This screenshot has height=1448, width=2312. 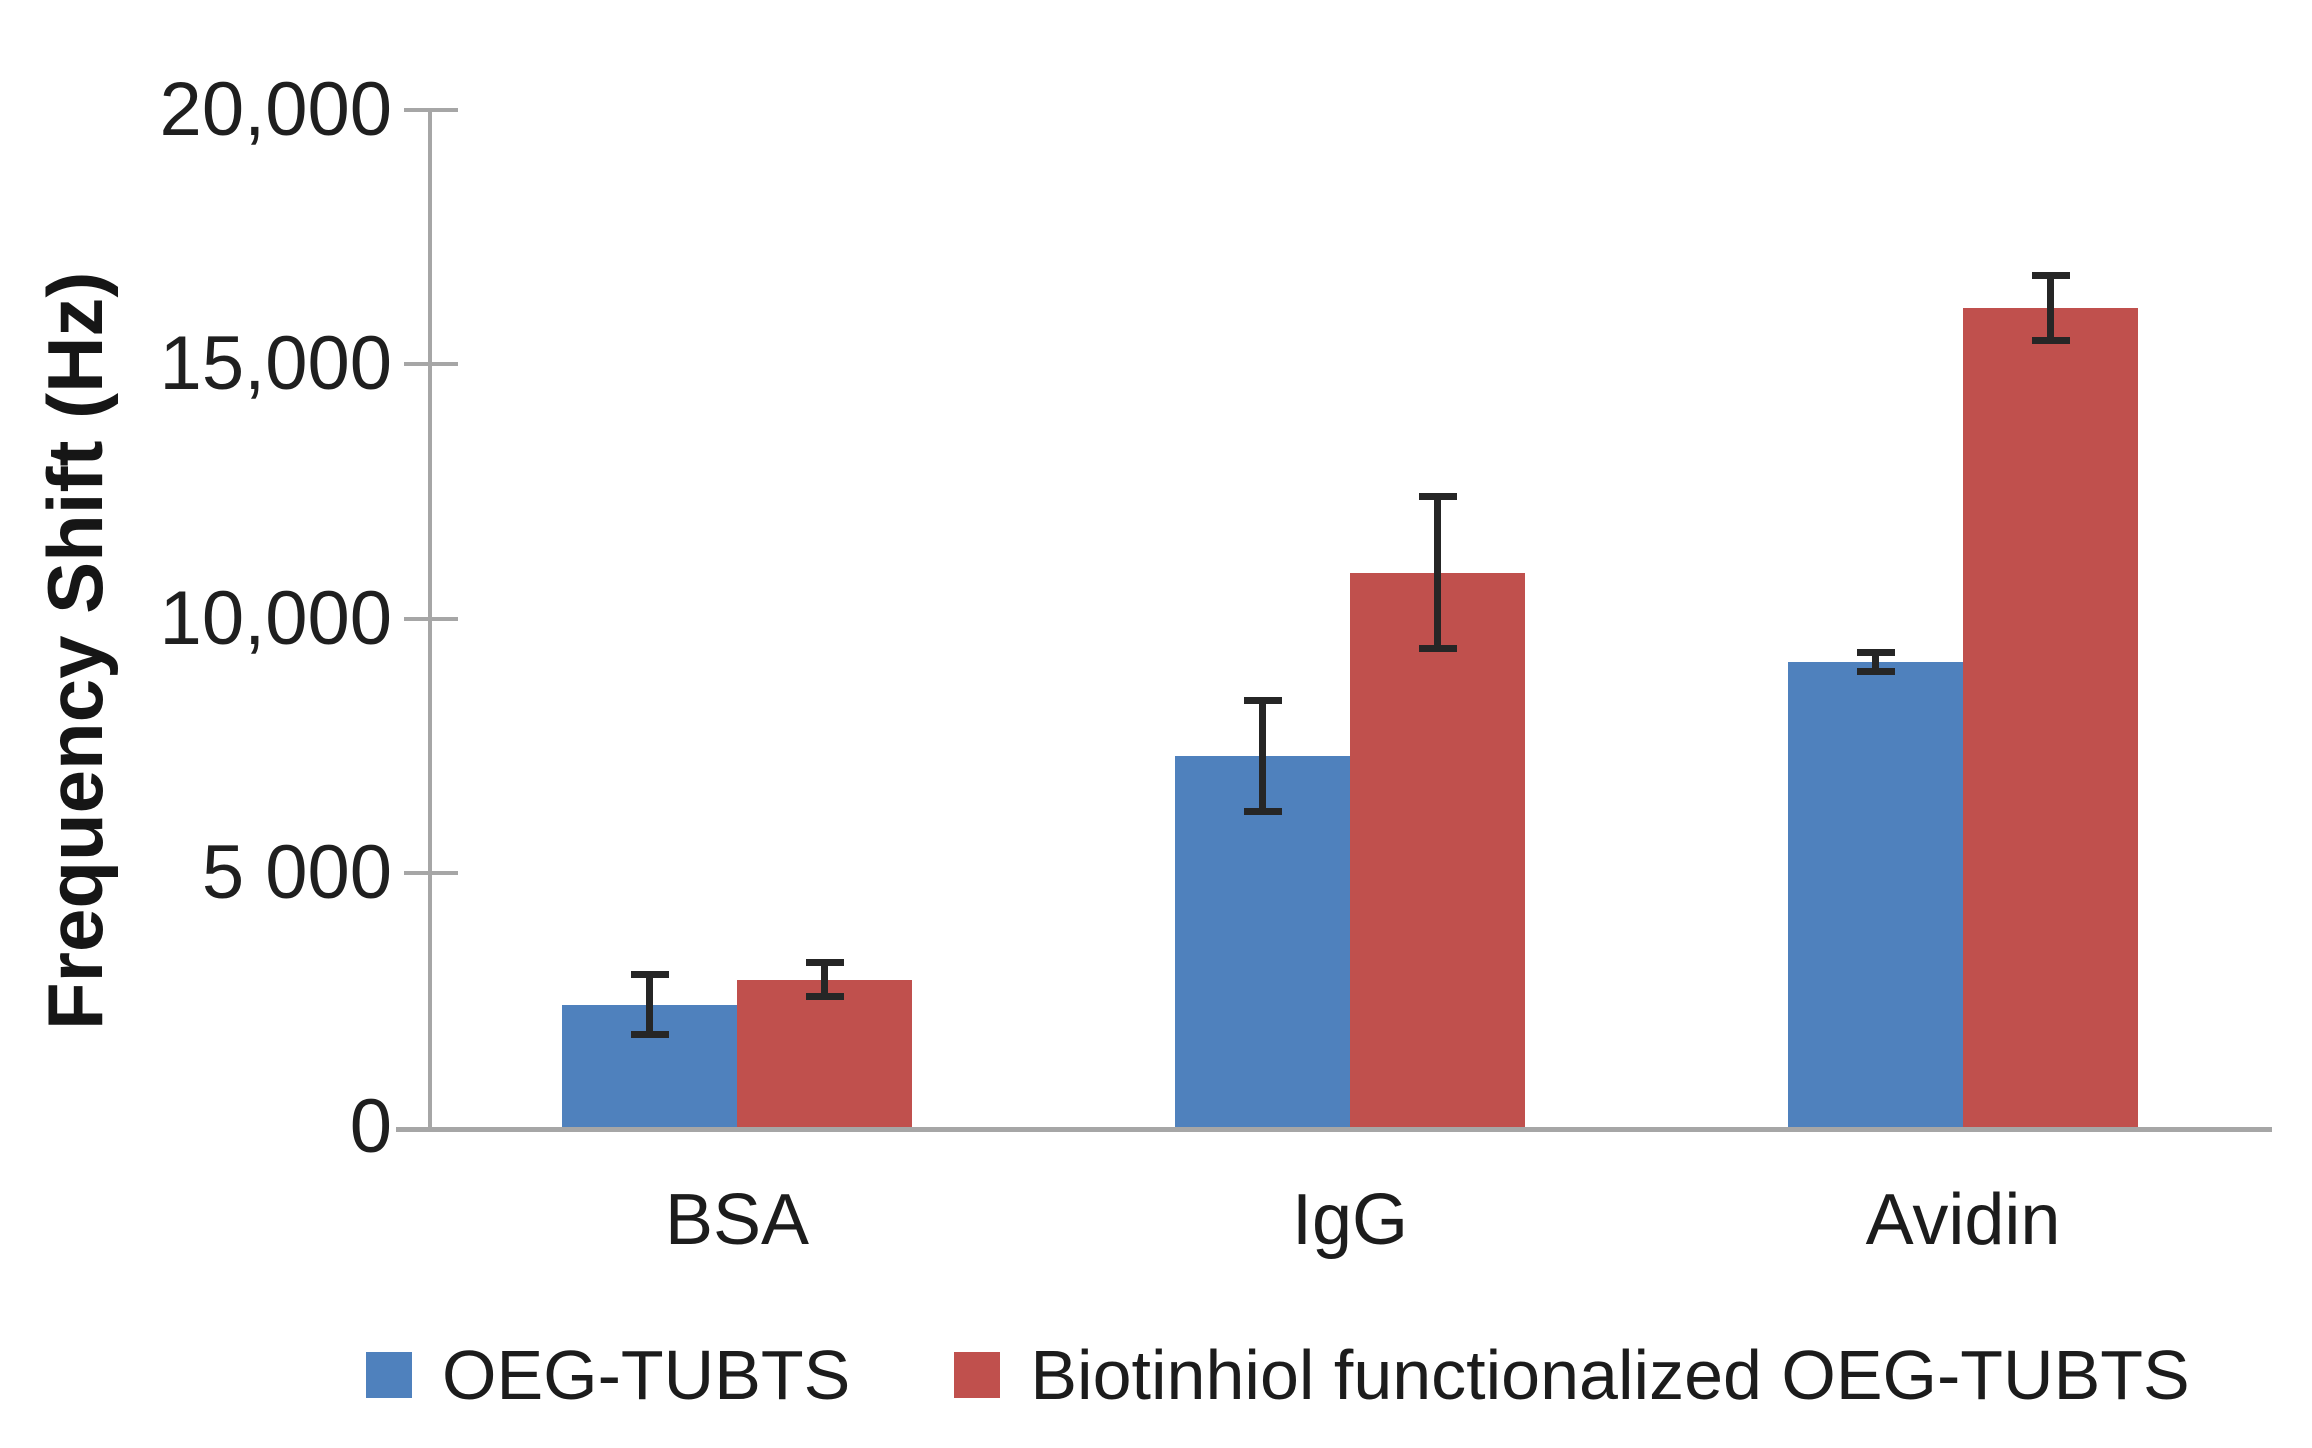 What do you see at coordinates (1262, 755) in the screenshot?
I see `error-bar-igg-series1` at bounding box center [1262, 755].